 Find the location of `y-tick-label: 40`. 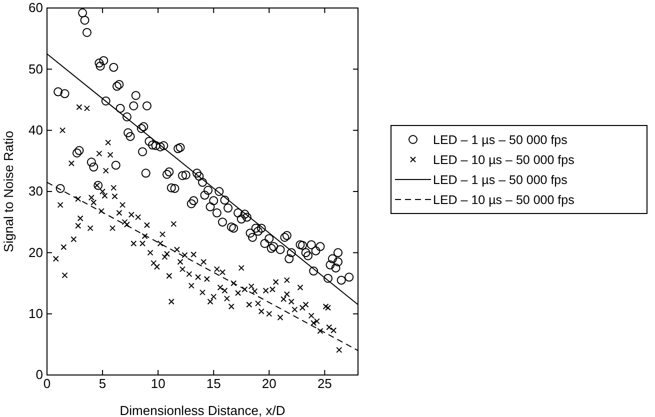

y-tick-label: 40 is located at coordinates (35, 130).